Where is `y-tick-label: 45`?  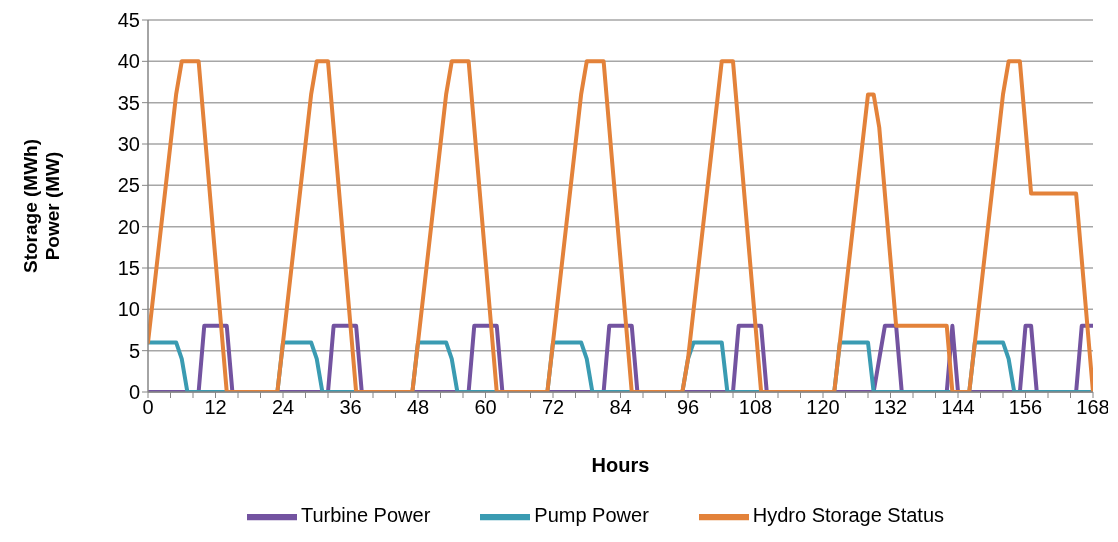 y-tick-label: 45 is located at coordinates (128, 20).